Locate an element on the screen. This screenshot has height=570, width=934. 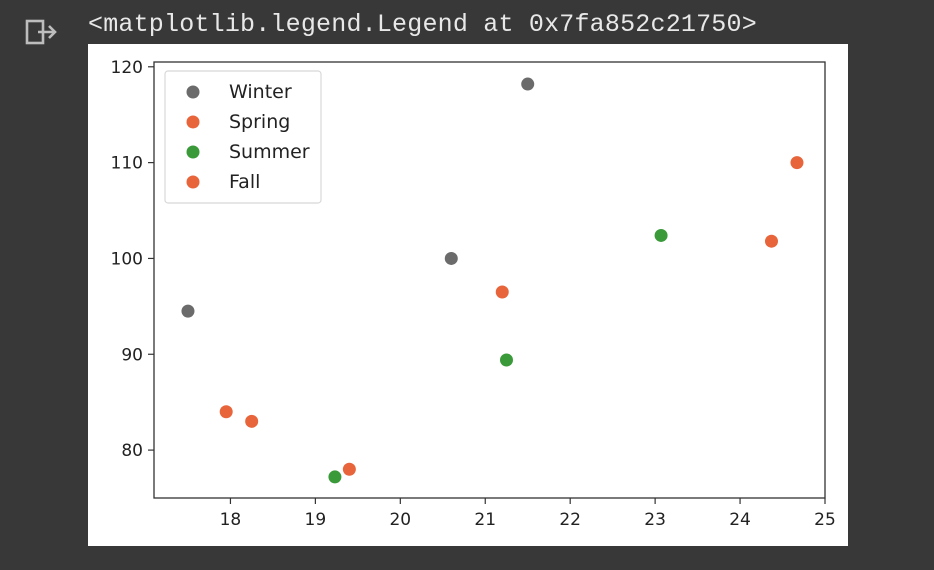
x-tick-label: 22 is located at coordinates (570, 520).